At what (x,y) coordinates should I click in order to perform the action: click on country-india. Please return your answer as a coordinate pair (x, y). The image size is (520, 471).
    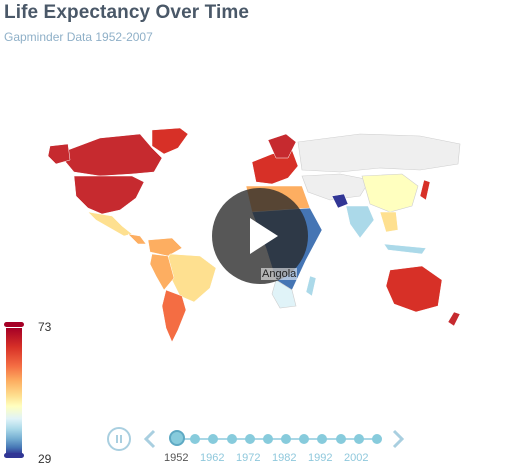
    Looking at the image, I should click on (360, 222).